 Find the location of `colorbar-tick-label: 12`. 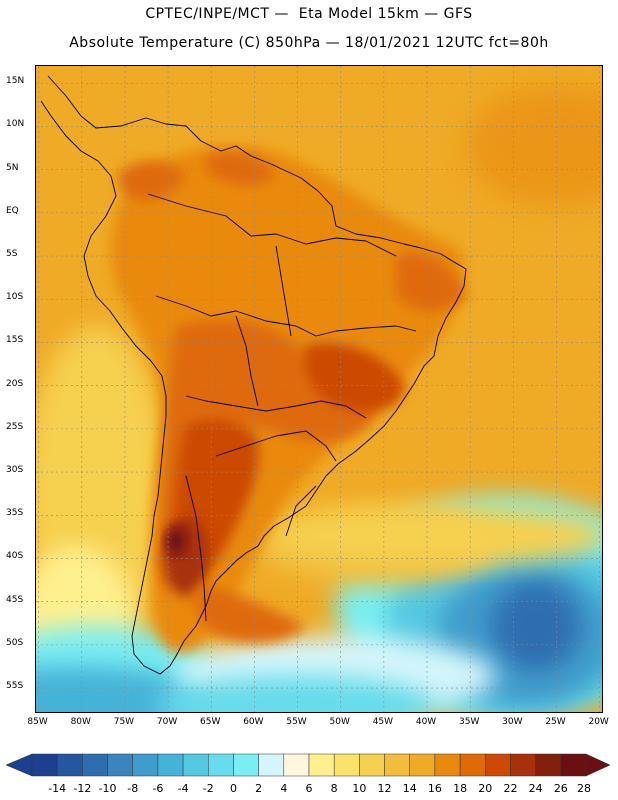

colorbar-tick-label: 12 is located at coordinates (384, 788).